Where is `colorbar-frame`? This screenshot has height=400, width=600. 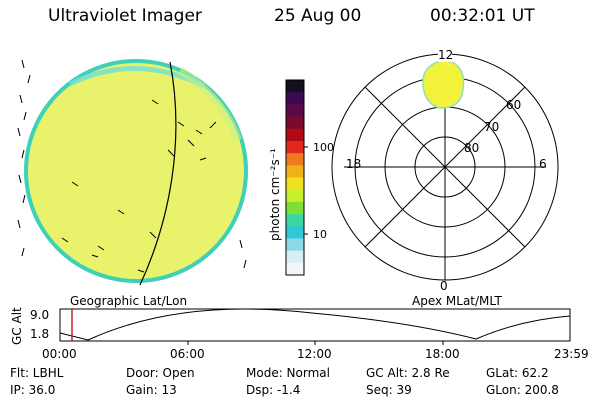
colorbar-frame is located at coordinates (295, 177).